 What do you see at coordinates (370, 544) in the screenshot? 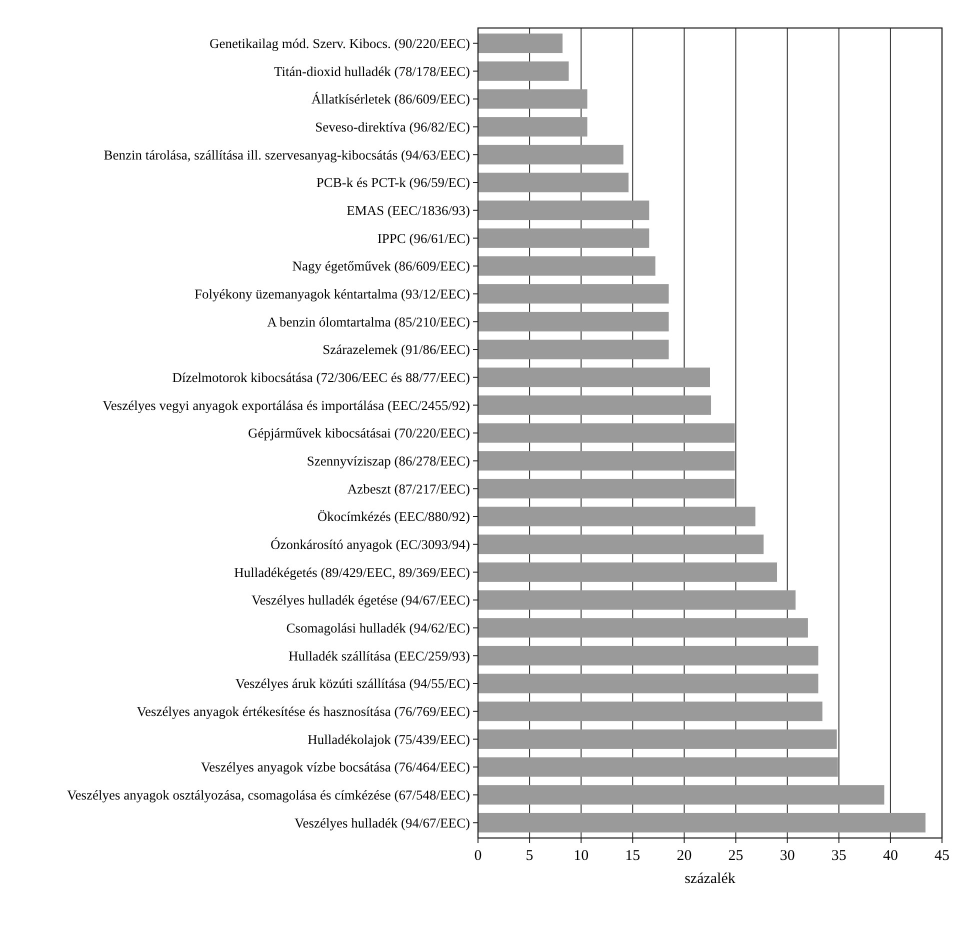
I see `y-tick-label: Ózonkárosító anyagok (EC/3093/94)` at bounding box center [370, 544].